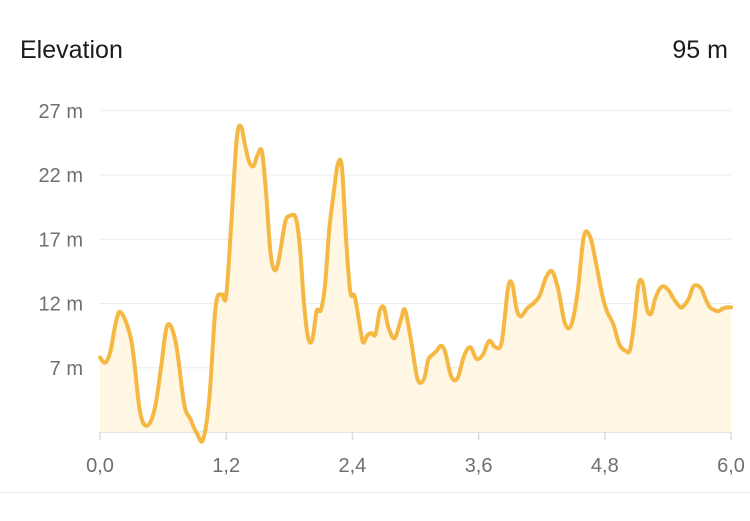 Image resolution: width=750 pixels, height=521 pixels. Describe the element at coordinates (100, 466) in the screenshot. I see `x-tick-label: 0,0` at that location.